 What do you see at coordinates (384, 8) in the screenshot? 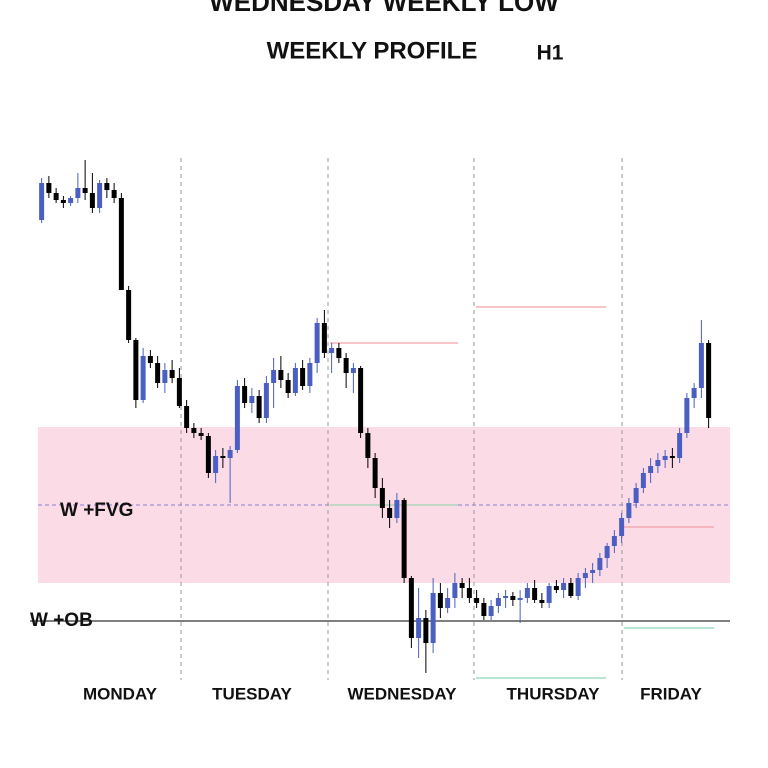
I see `chart-title: WEDNESDAY WEEKLY LOW` at bounding box center [384, 8].